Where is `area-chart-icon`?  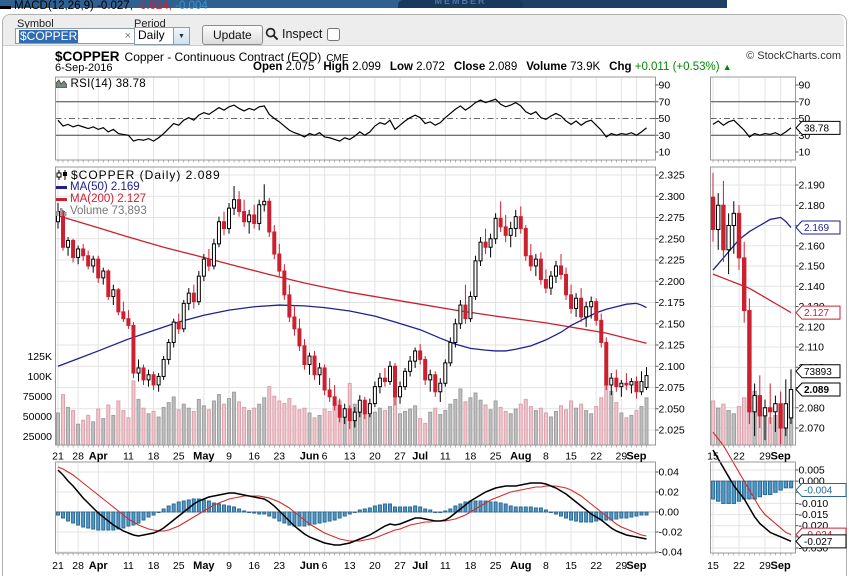 area-chart-icon is located at coordinates (61, 84).